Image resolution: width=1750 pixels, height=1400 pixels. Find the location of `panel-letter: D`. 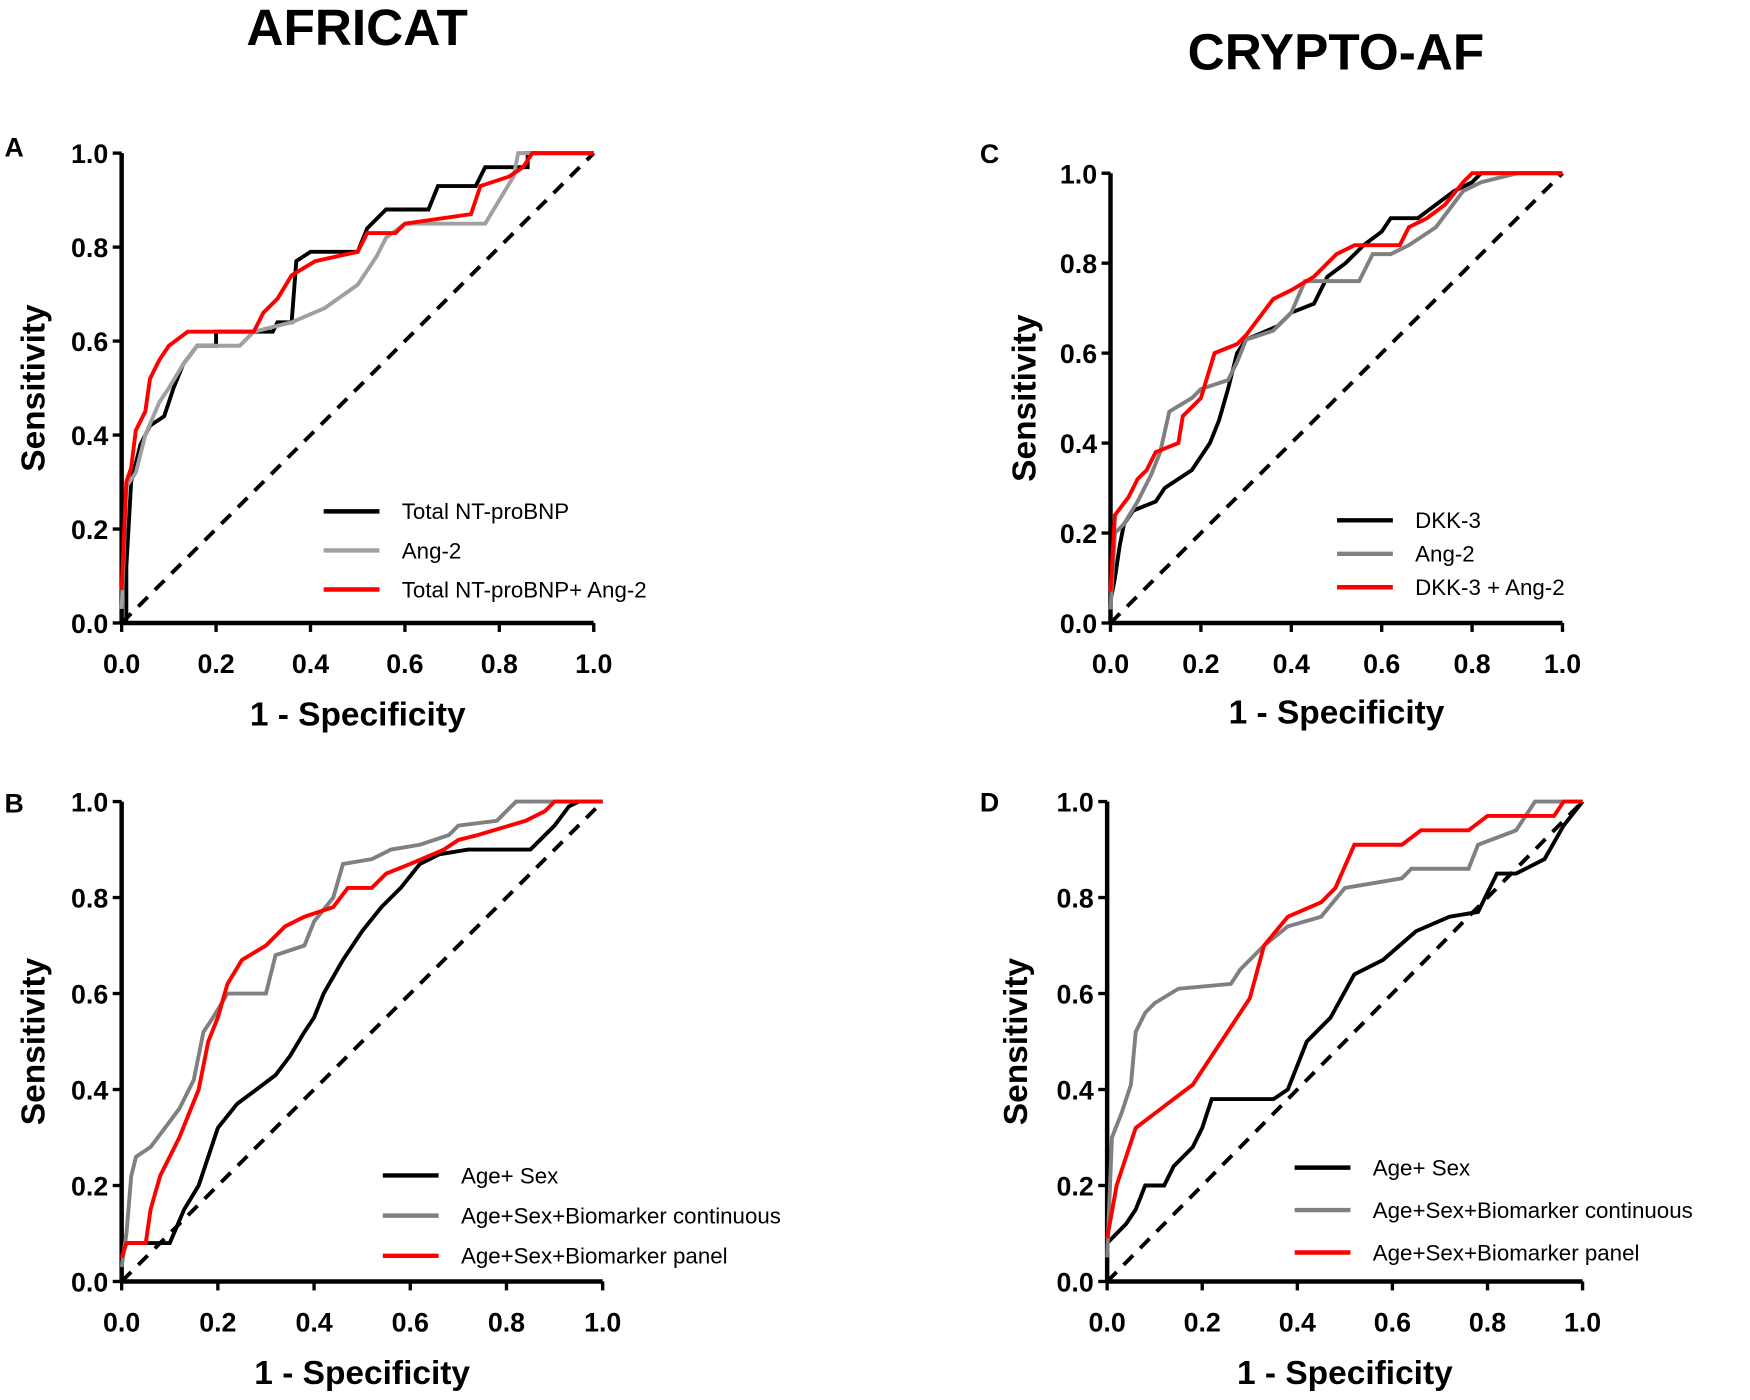

panel-letter: D is located at coordinates (989, 803).